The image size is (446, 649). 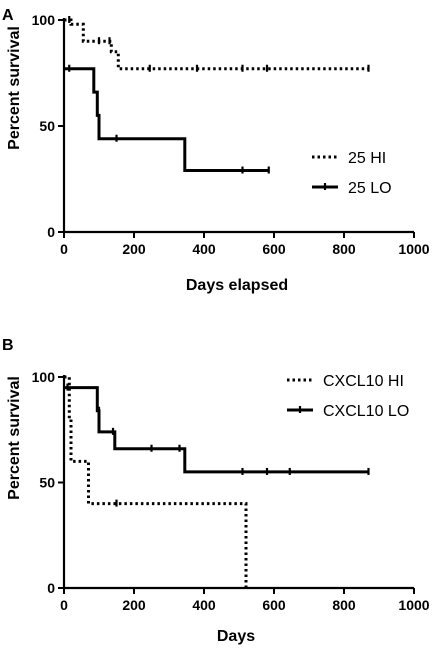 What do you see at coordinates (370, 188) in the screenshot?
I see `legend-label: 25 LO` at bounding box center [370, 188].